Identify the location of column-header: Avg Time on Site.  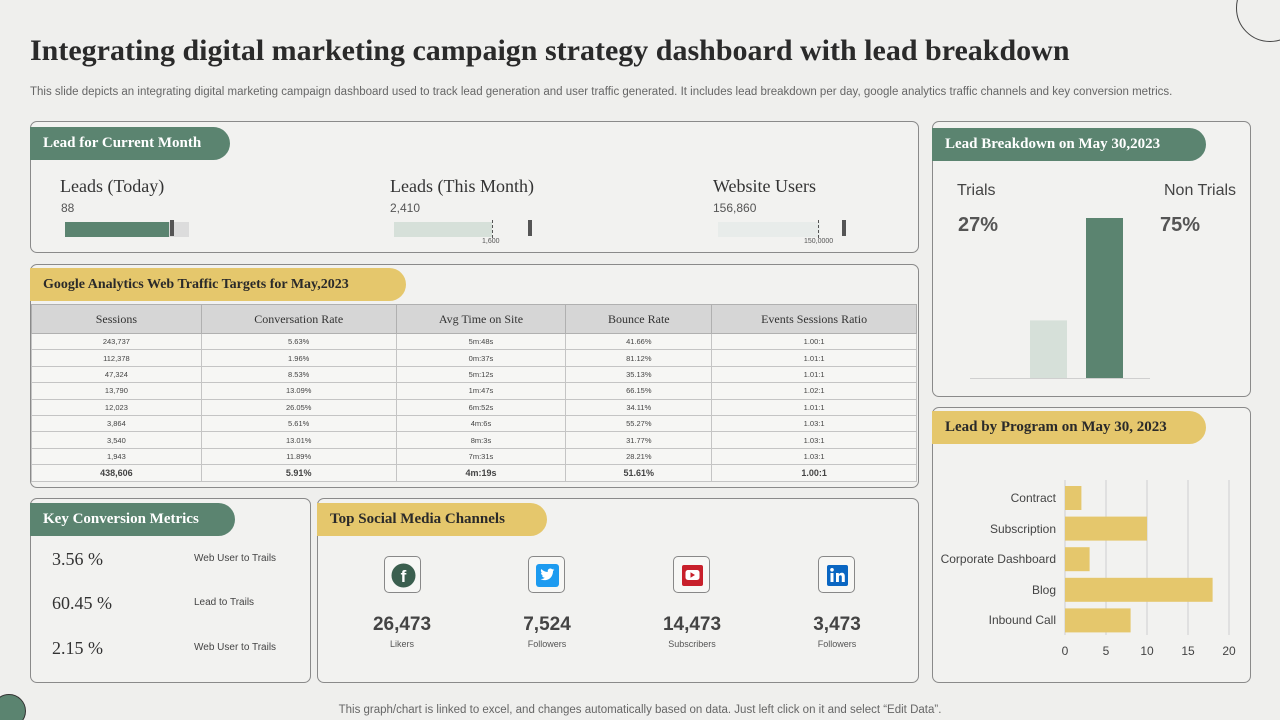
(481, 319).